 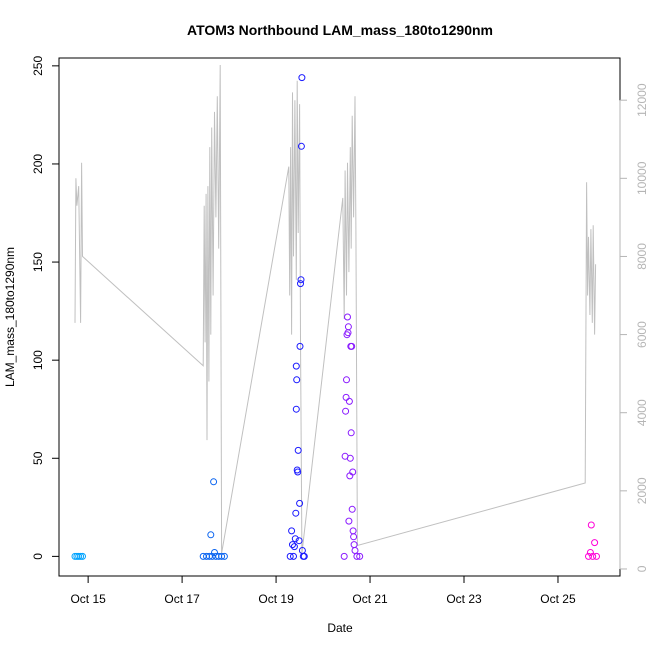 What do you see at coordinates (642, 412) in the screenshot?
I see `y2-tick-label: 4000` at bounding box center [642, 412].